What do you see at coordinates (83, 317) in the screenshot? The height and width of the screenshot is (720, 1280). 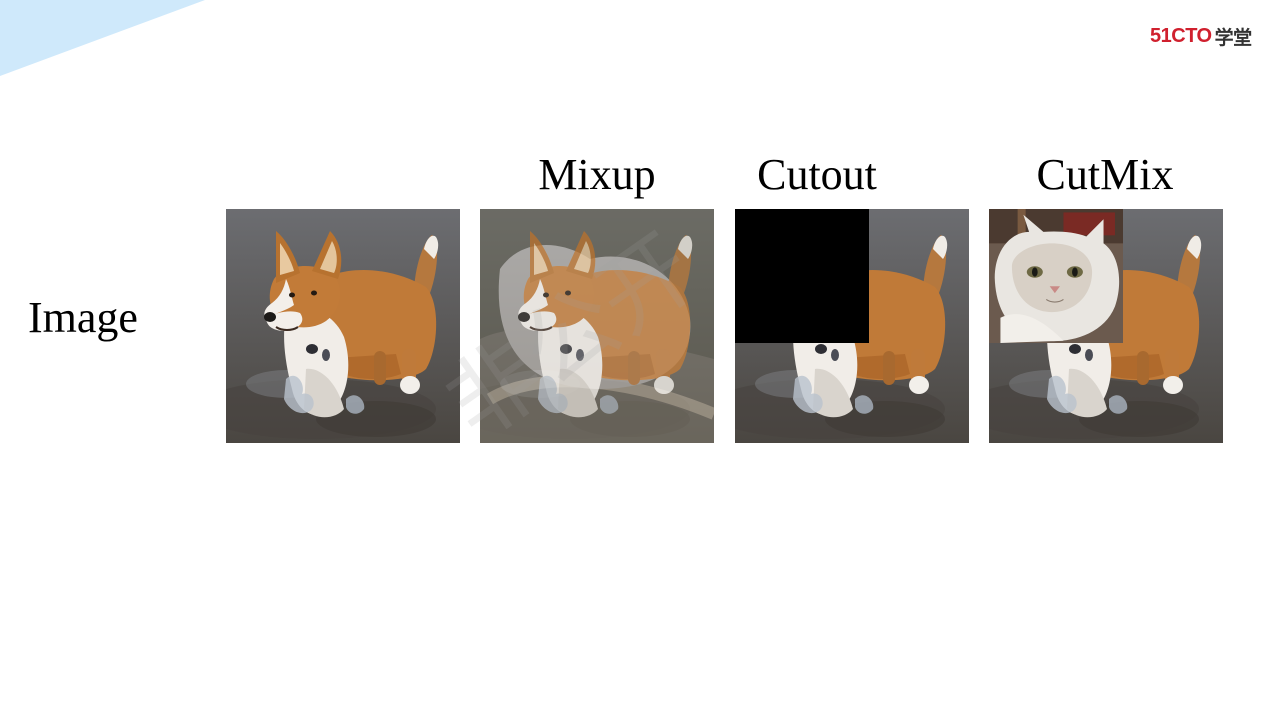 I see `row-label-image: Image` at bounding box center [83, 317].